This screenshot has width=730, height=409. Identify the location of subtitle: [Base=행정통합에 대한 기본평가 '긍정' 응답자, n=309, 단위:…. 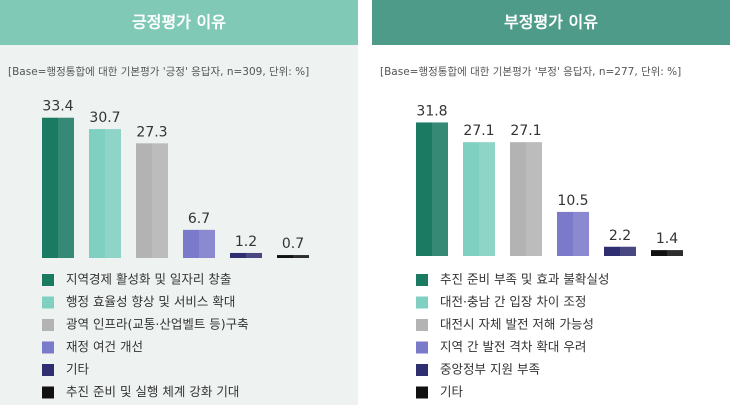
(158, 71).